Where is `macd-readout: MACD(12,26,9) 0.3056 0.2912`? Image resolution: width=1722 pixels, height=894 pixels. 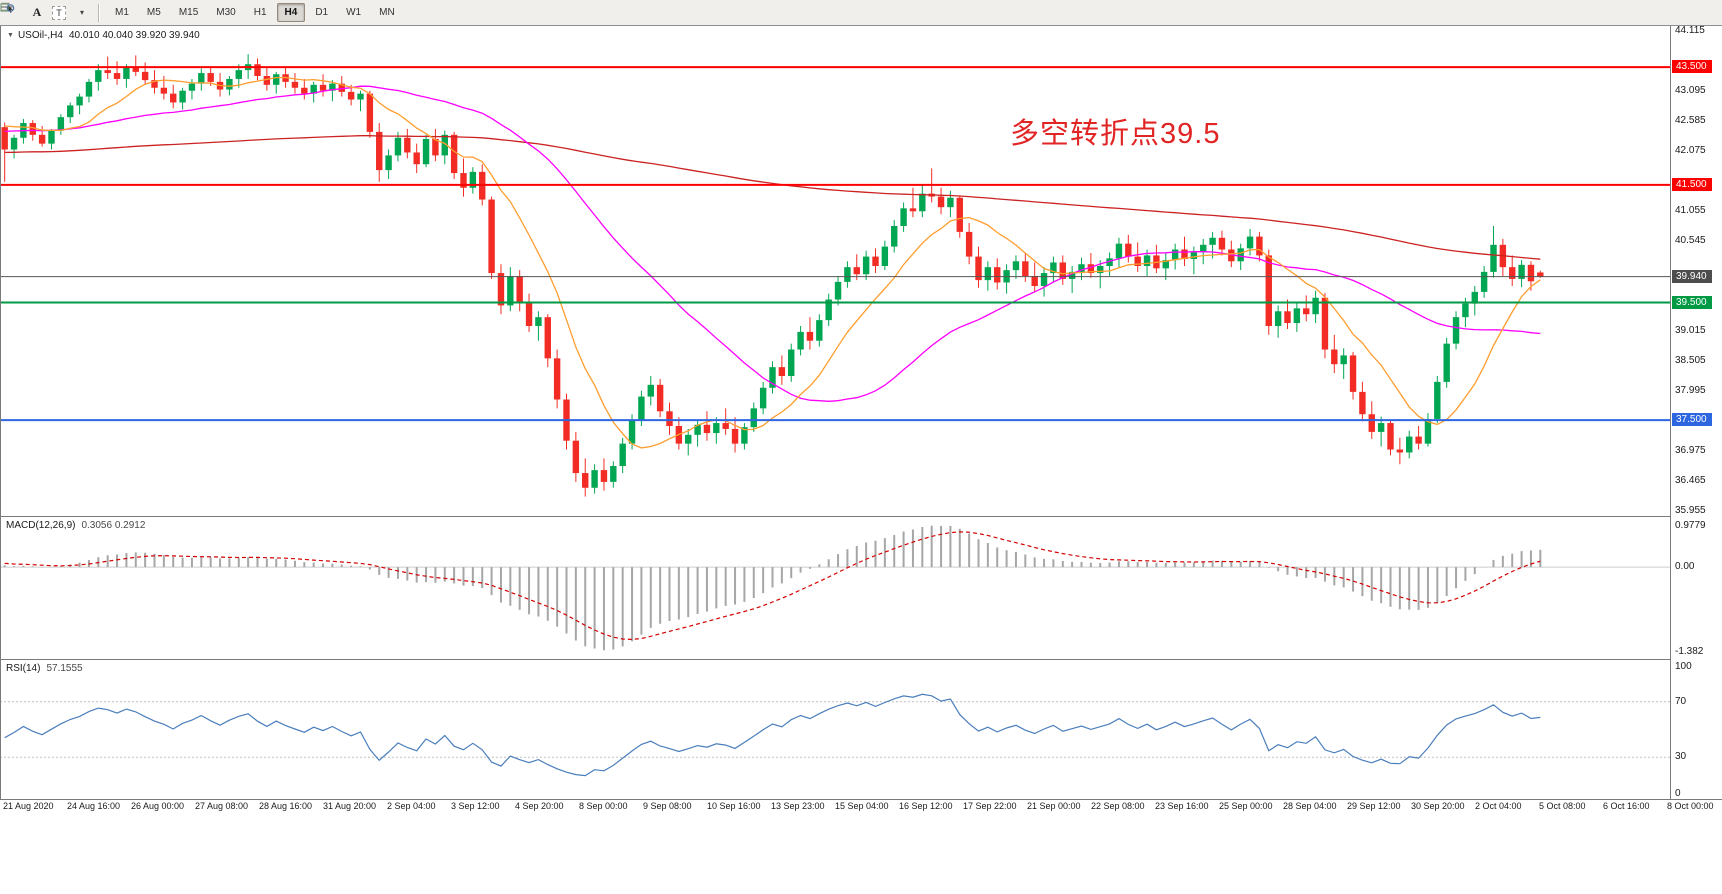 macd-readout: MACD(12,26,9) 0.3056 0.2912 is located at coordinates (75, 525).